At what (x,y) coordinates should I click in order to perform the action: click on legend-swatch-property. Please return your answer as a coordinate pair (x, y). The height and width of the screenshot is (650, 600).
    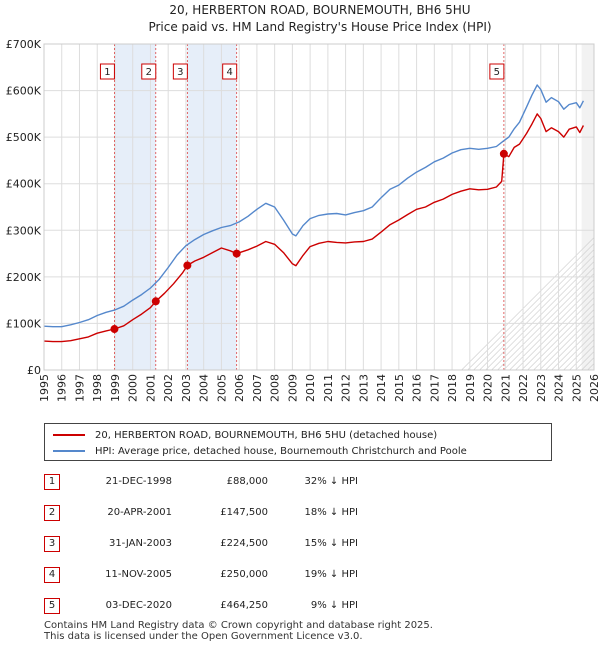
    Looking at the image, I should click on (69, 435).